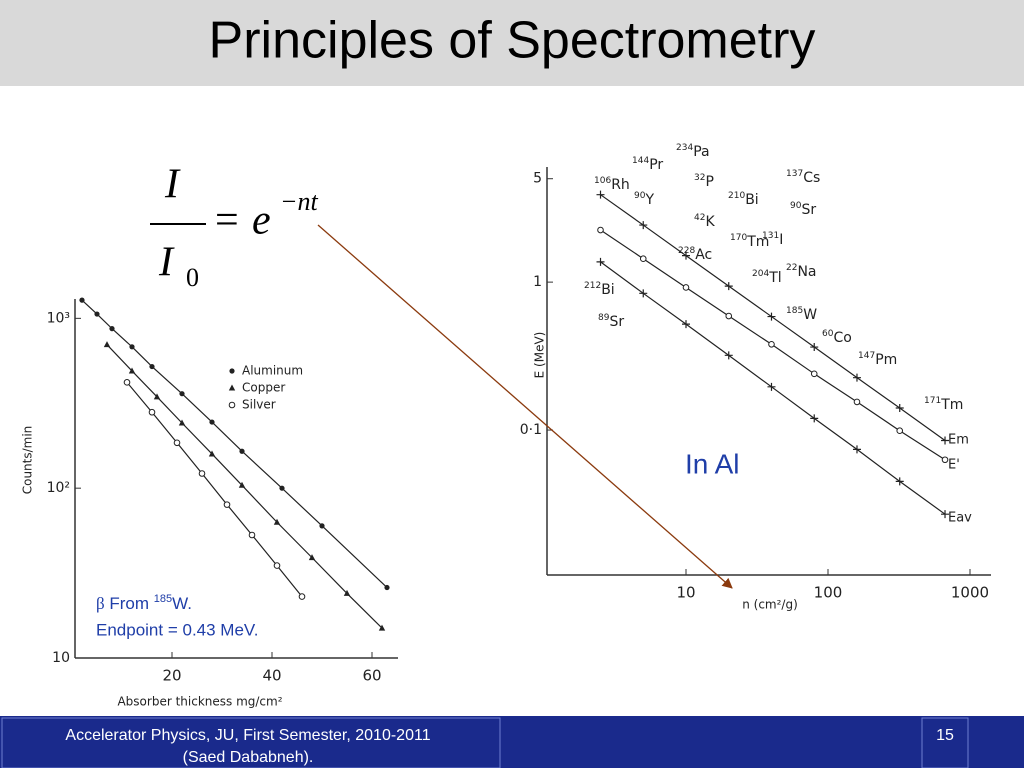 The width and height of the screenshot is (1024, 768). Describe the element at coordinates (877, 360) in the screenshot. I see `isotope-label: 147Pm` at that location.